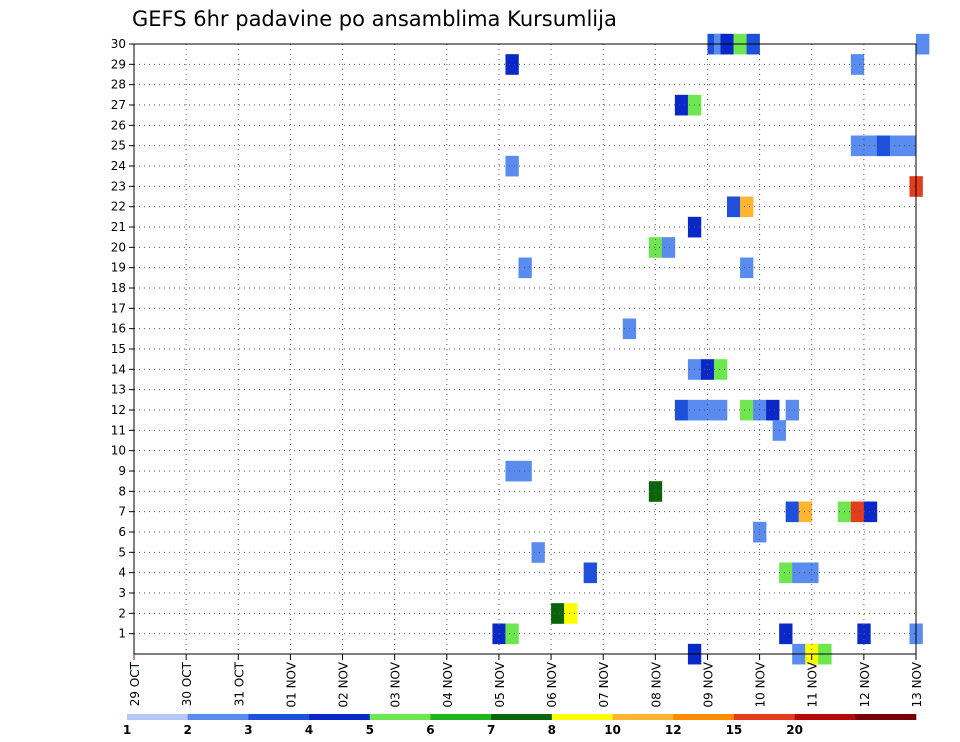 The height and width of the screenshot is (742, 960). What do you see at coordinates (248, 730) in the screenshot?
I see `colorbar-label: 3` at bounding box center [248, 730].